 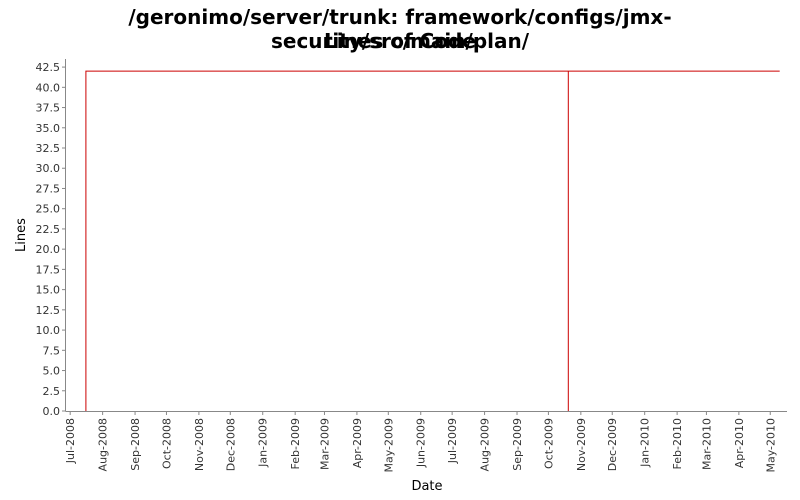 I want to click on y-tick-label: 20.0, so click(x=48, y=249).